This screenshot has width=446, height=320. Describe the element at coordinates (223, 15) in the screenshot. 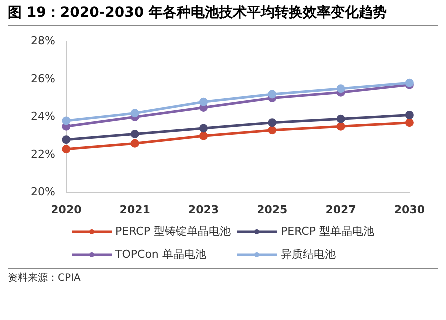

I see `chart-title: 图 19：2020-2030 年各种电池技术平均转换效率变化趋势` at that location.